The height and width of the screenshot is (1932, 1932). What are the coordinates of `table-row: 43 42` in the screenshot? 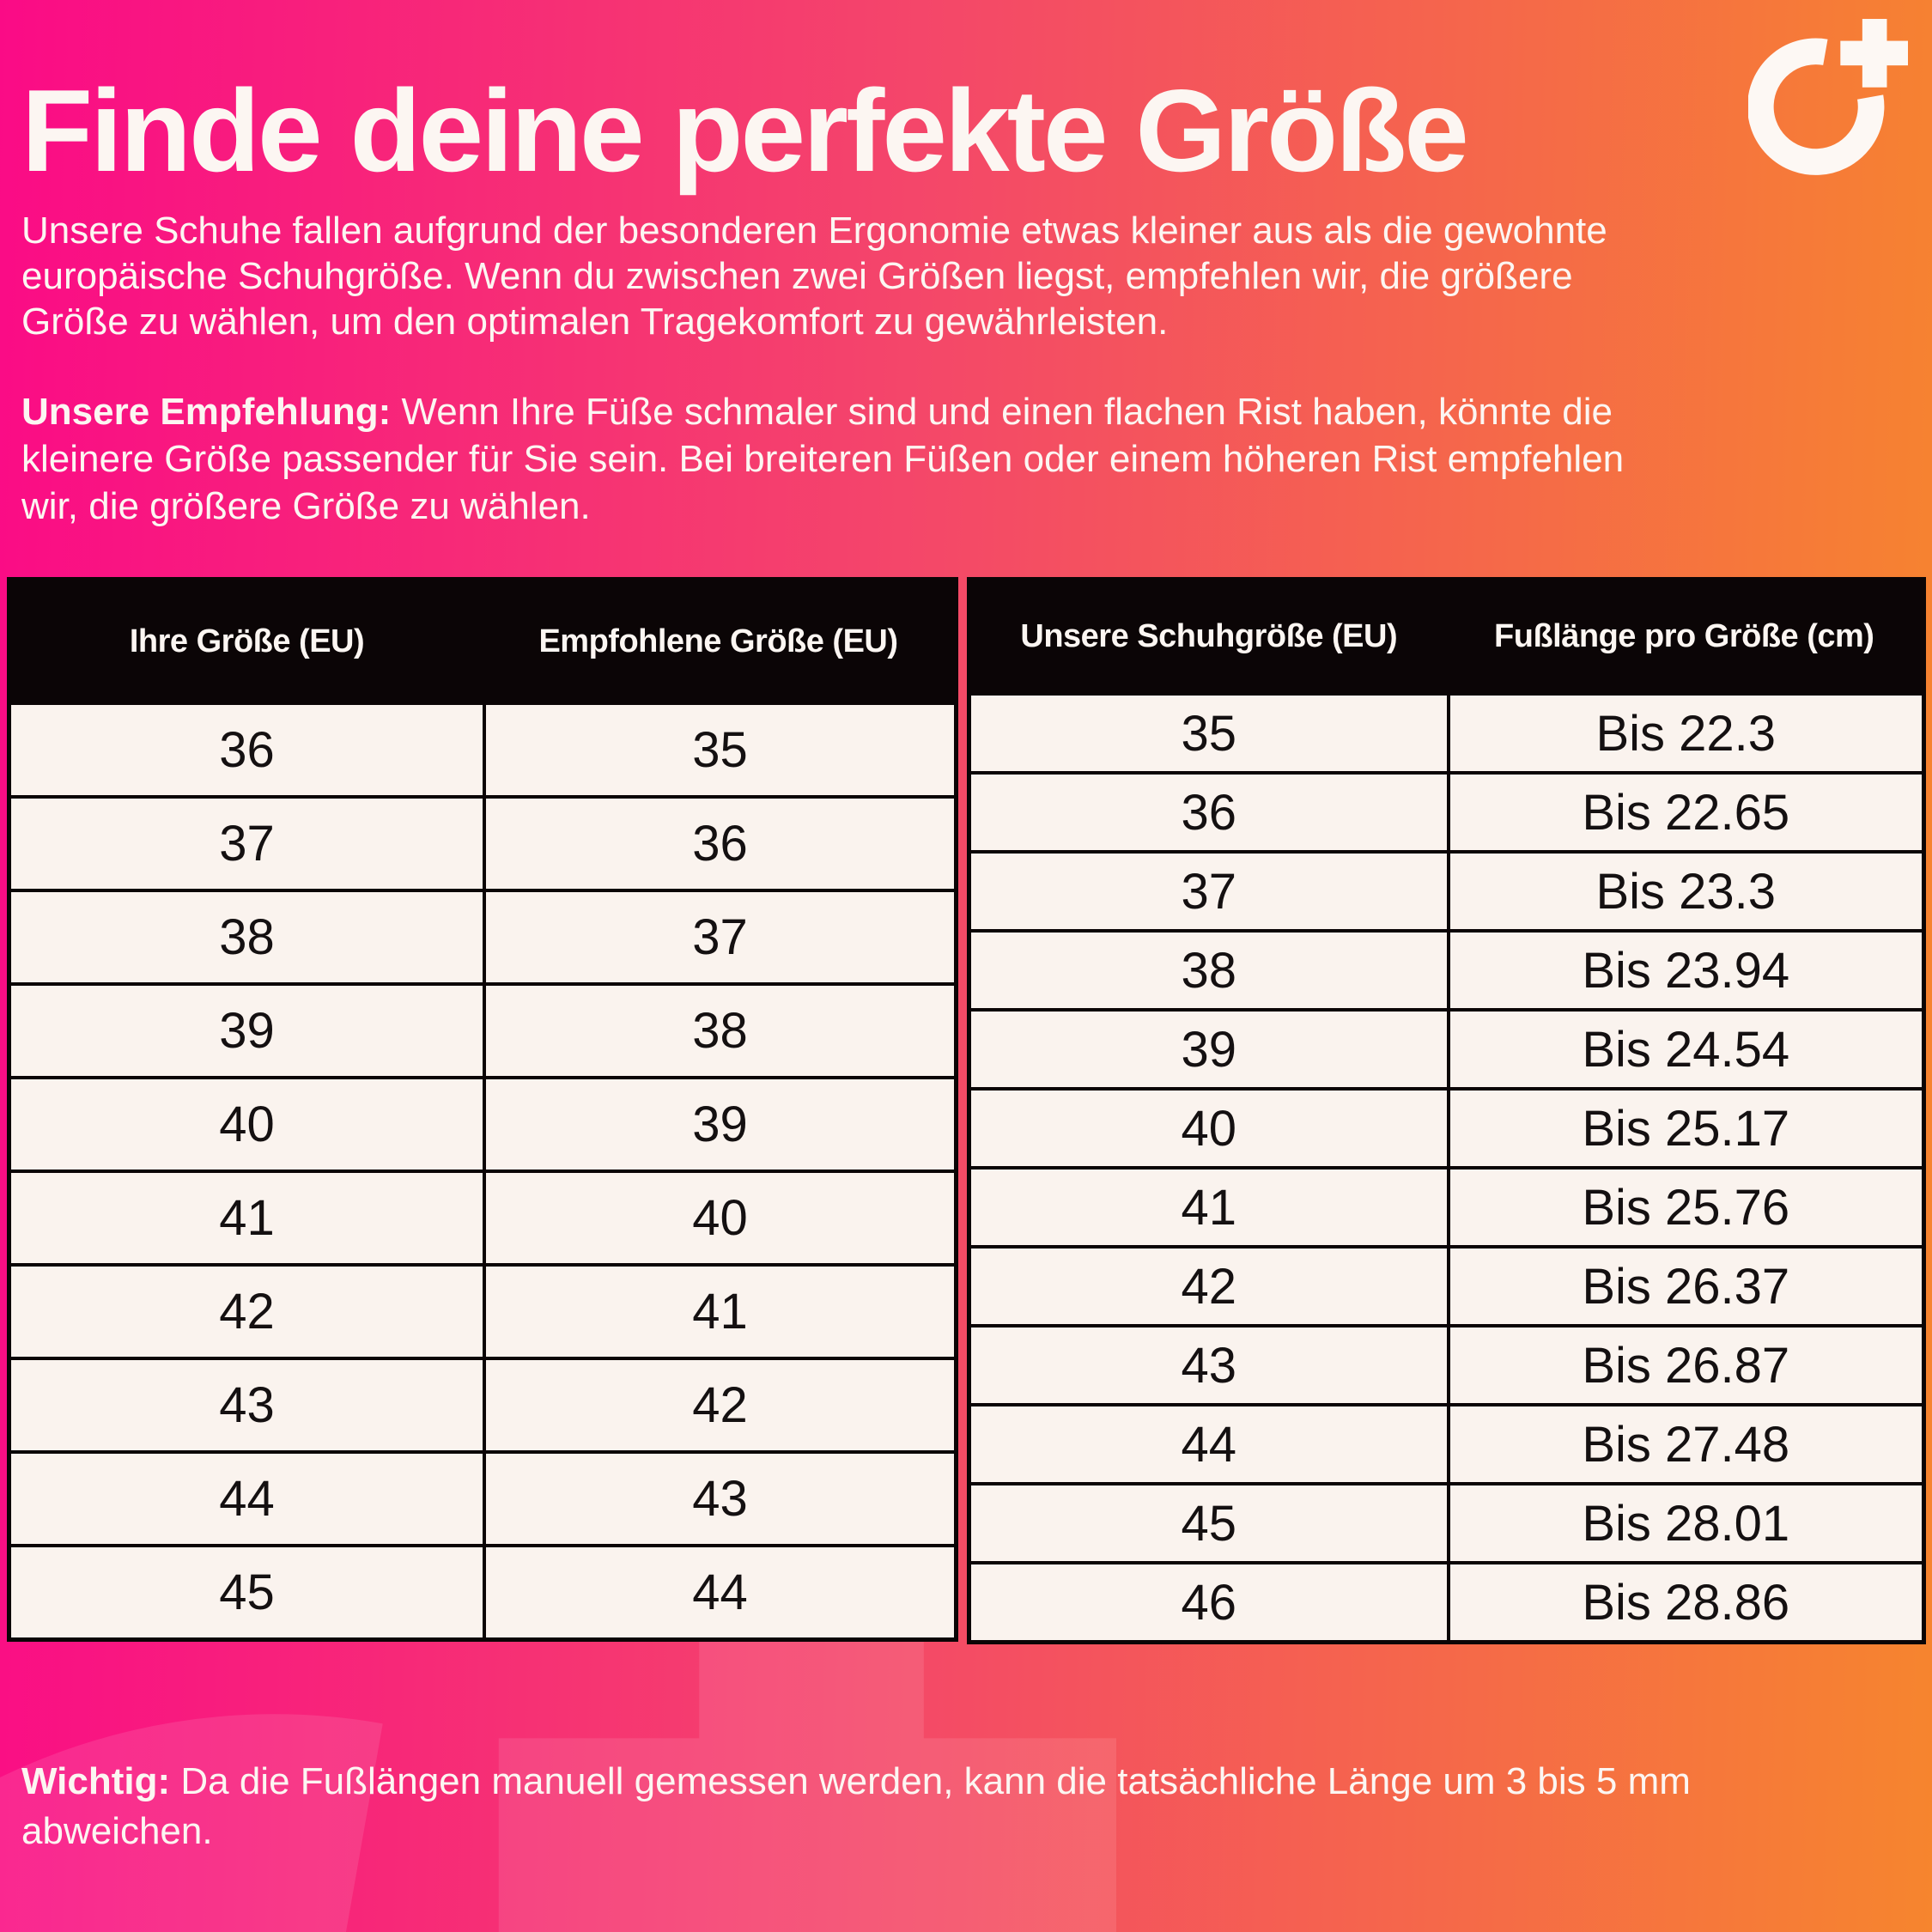 It's located at (483, 1404).